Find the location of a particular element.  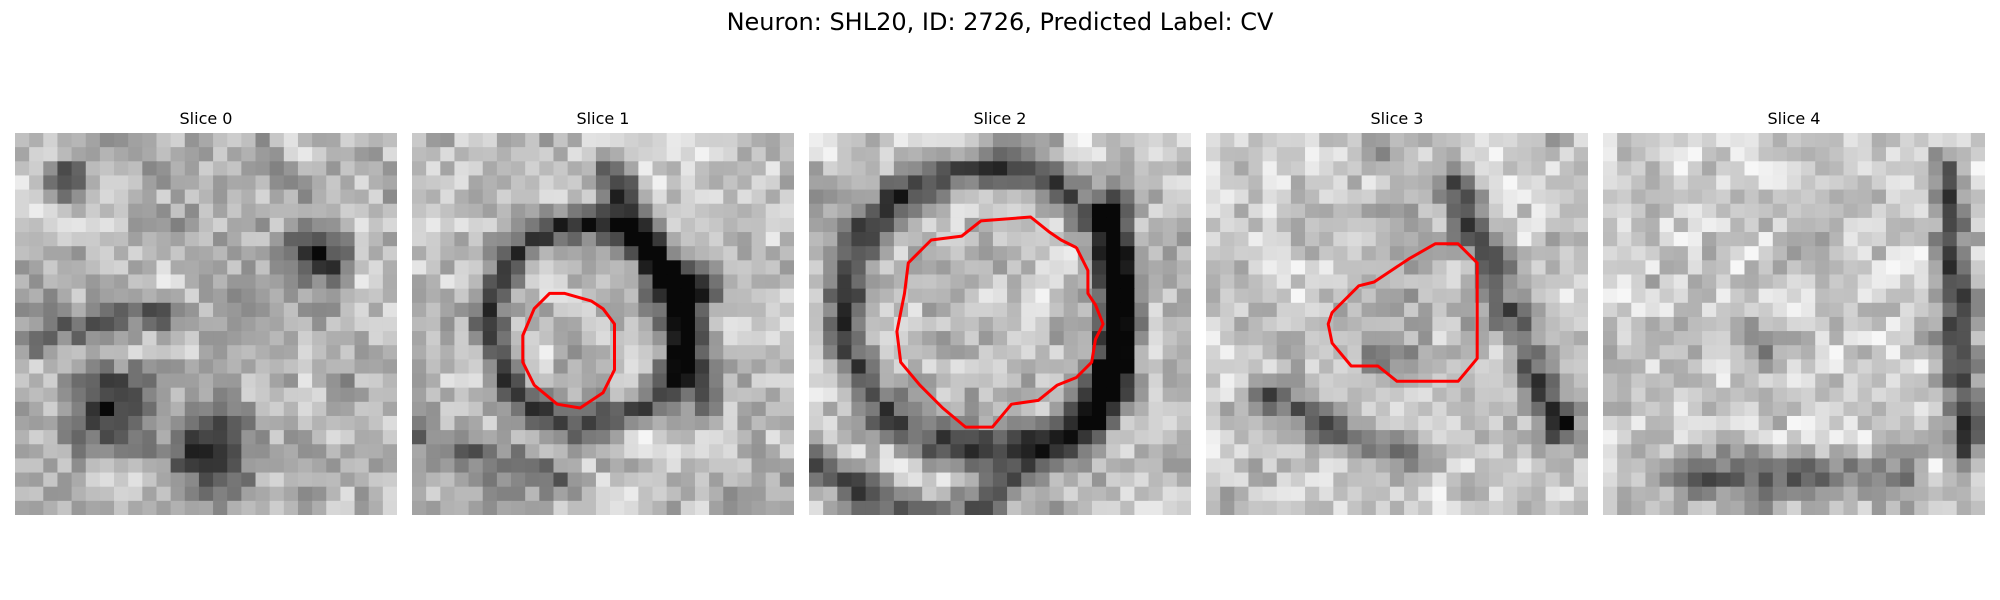

slice-panel-4: Slice 4 is located at coordinates (1794, 311).